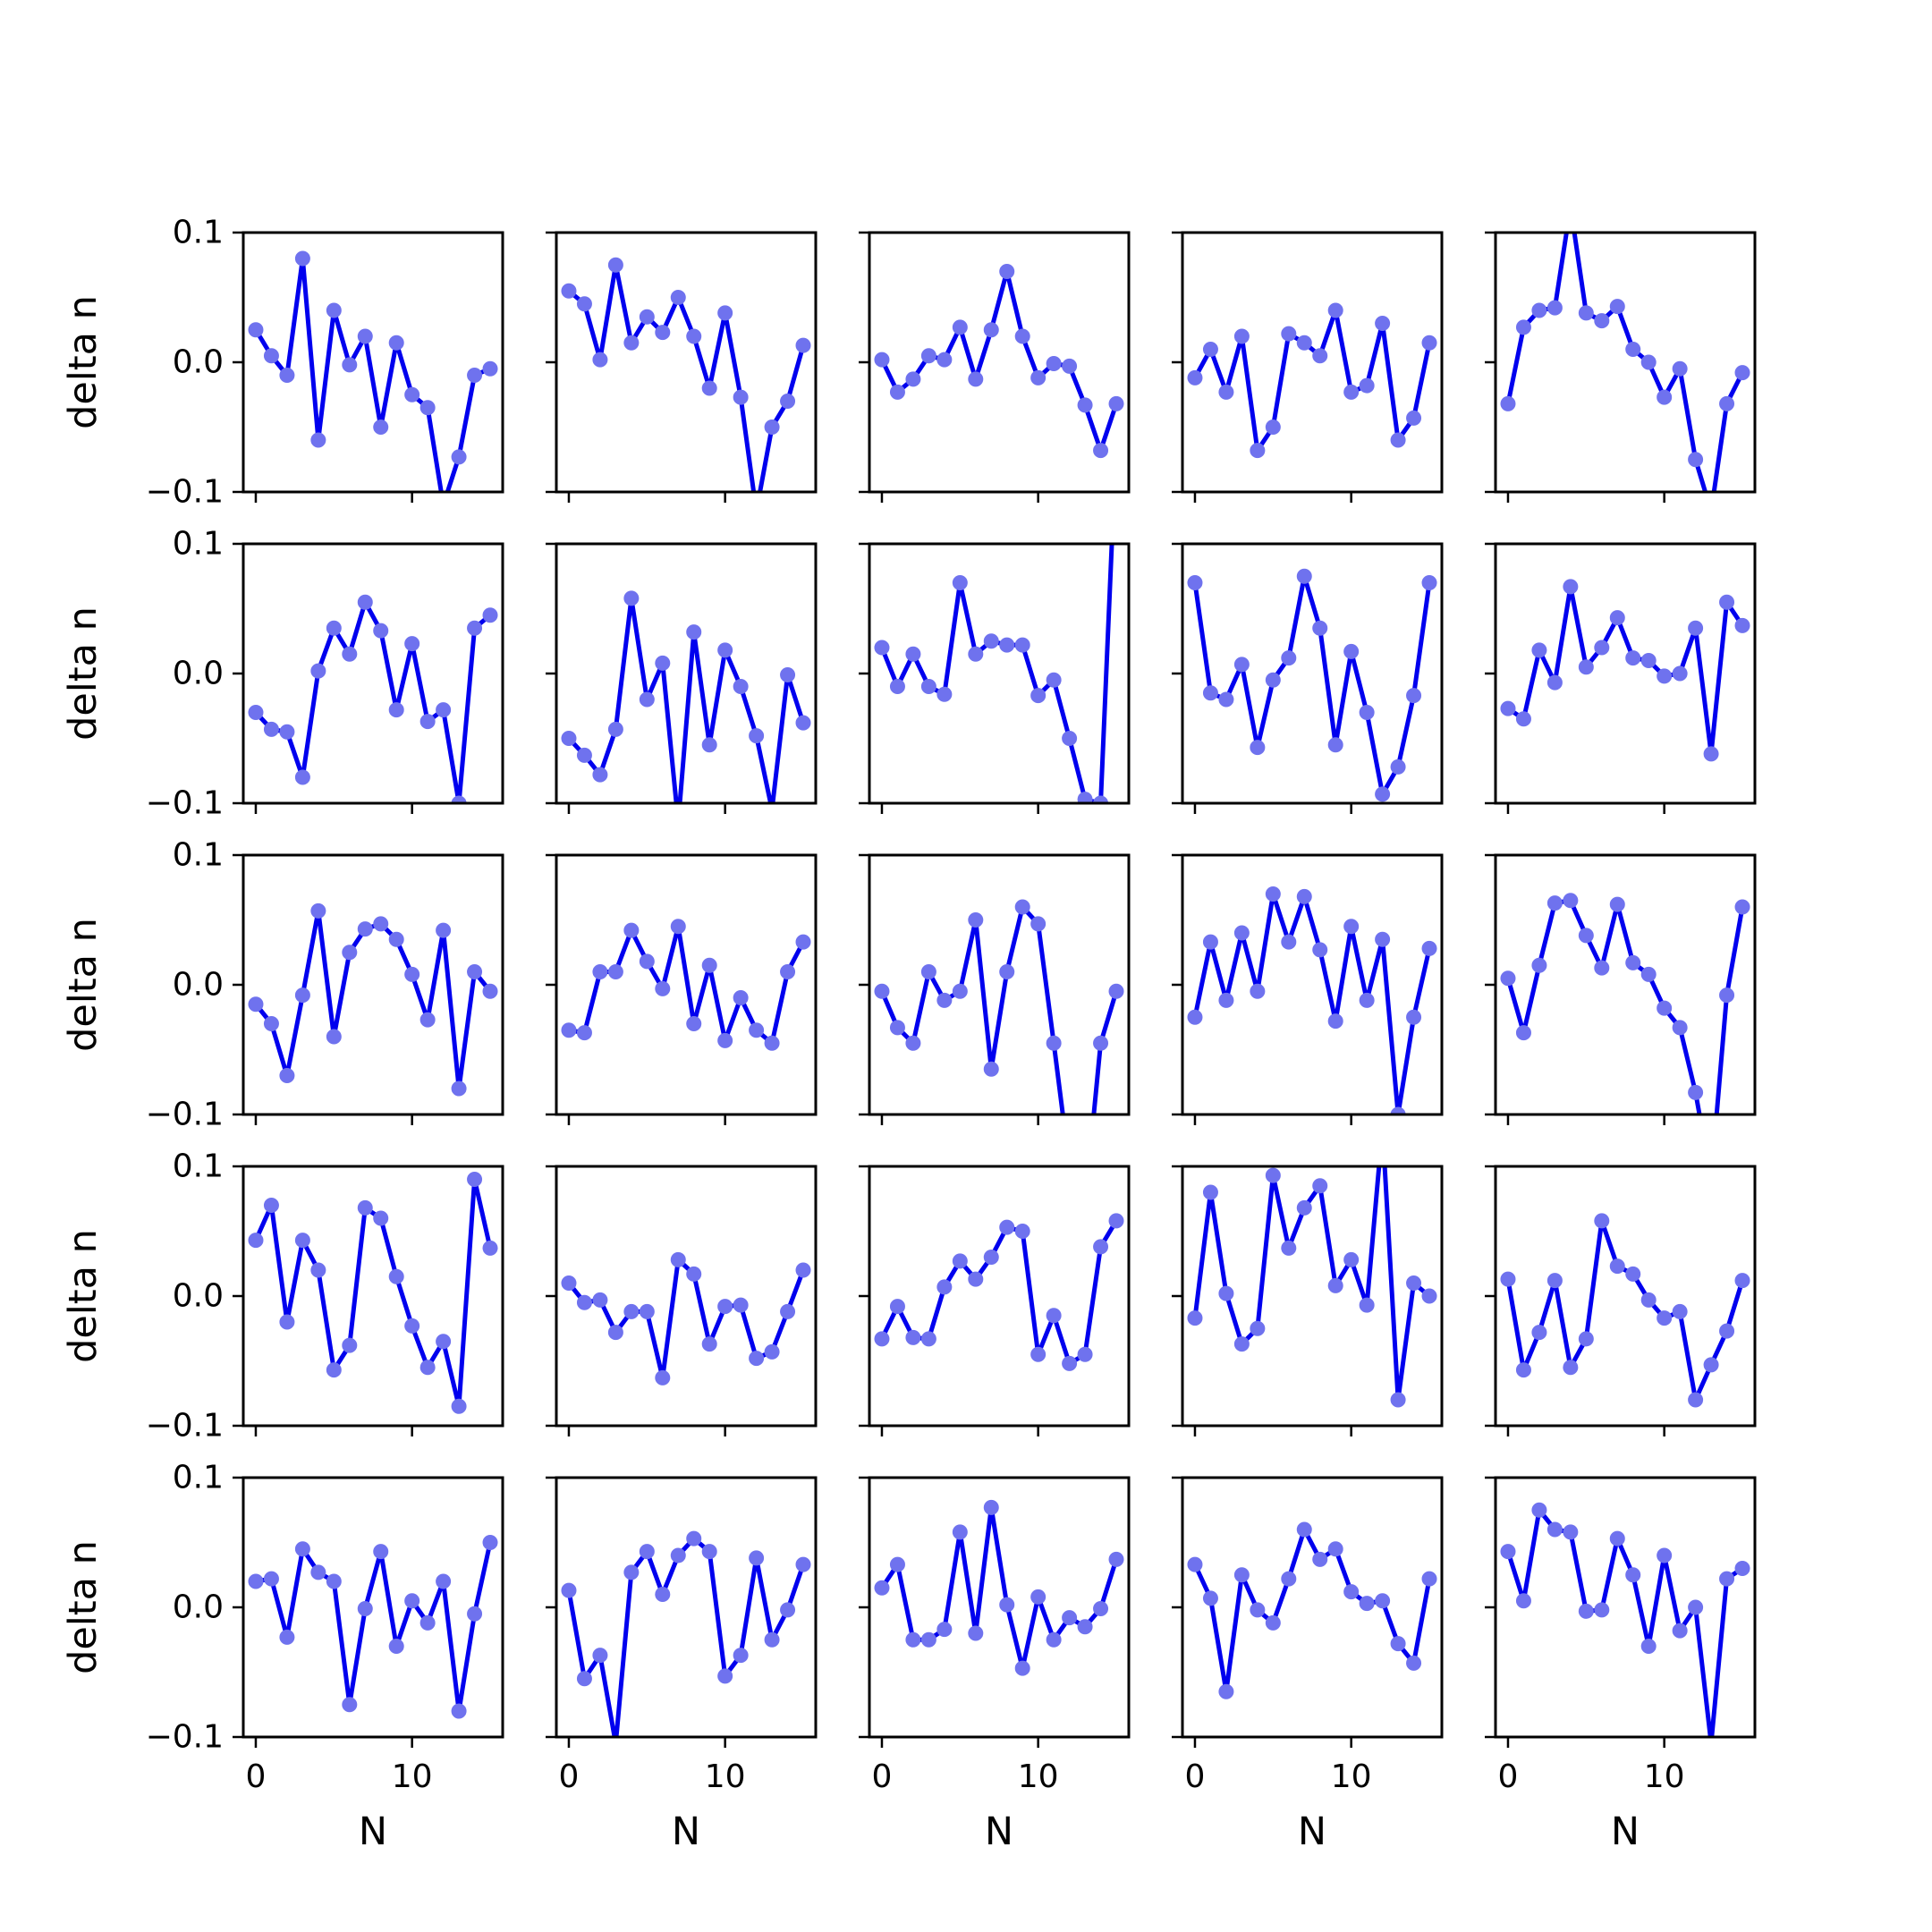 This screenshot has width=1932, height=1932. Describe the element at coordinates (882, 1776) in the screenshot. I see `x-tick-label: 0` at that location.